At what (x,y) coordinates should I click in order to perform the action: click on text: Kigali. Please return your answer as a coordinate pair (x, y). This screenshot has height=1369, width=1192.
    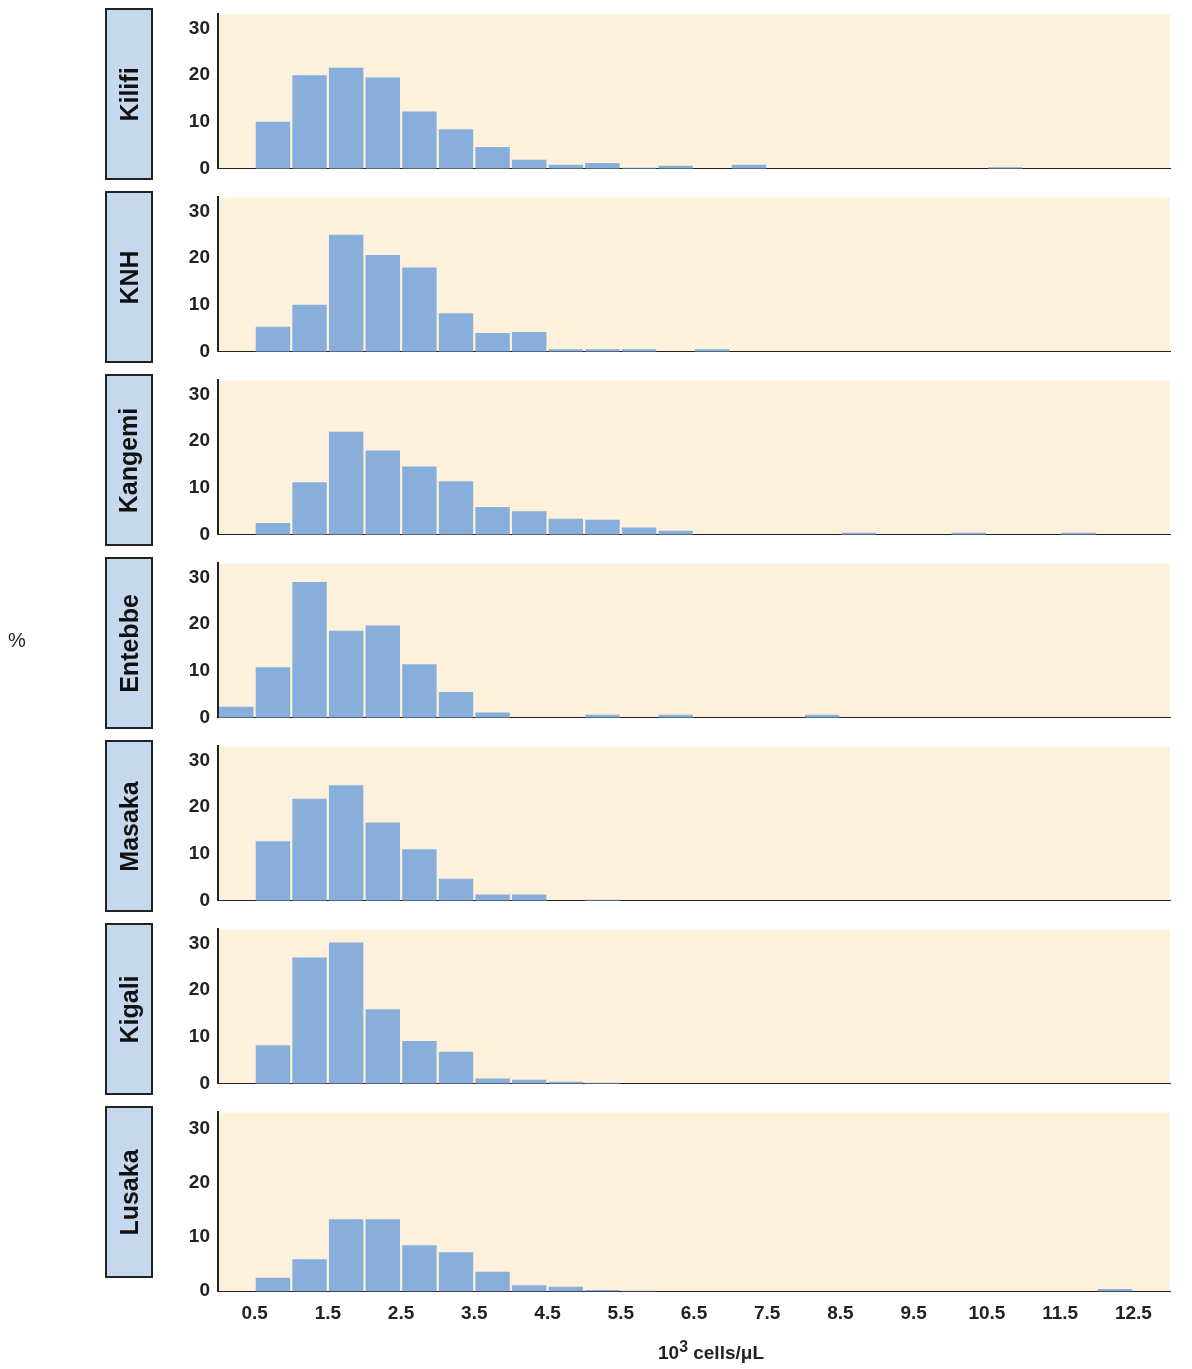
    Looking at the image, I should click on (129, 1009).